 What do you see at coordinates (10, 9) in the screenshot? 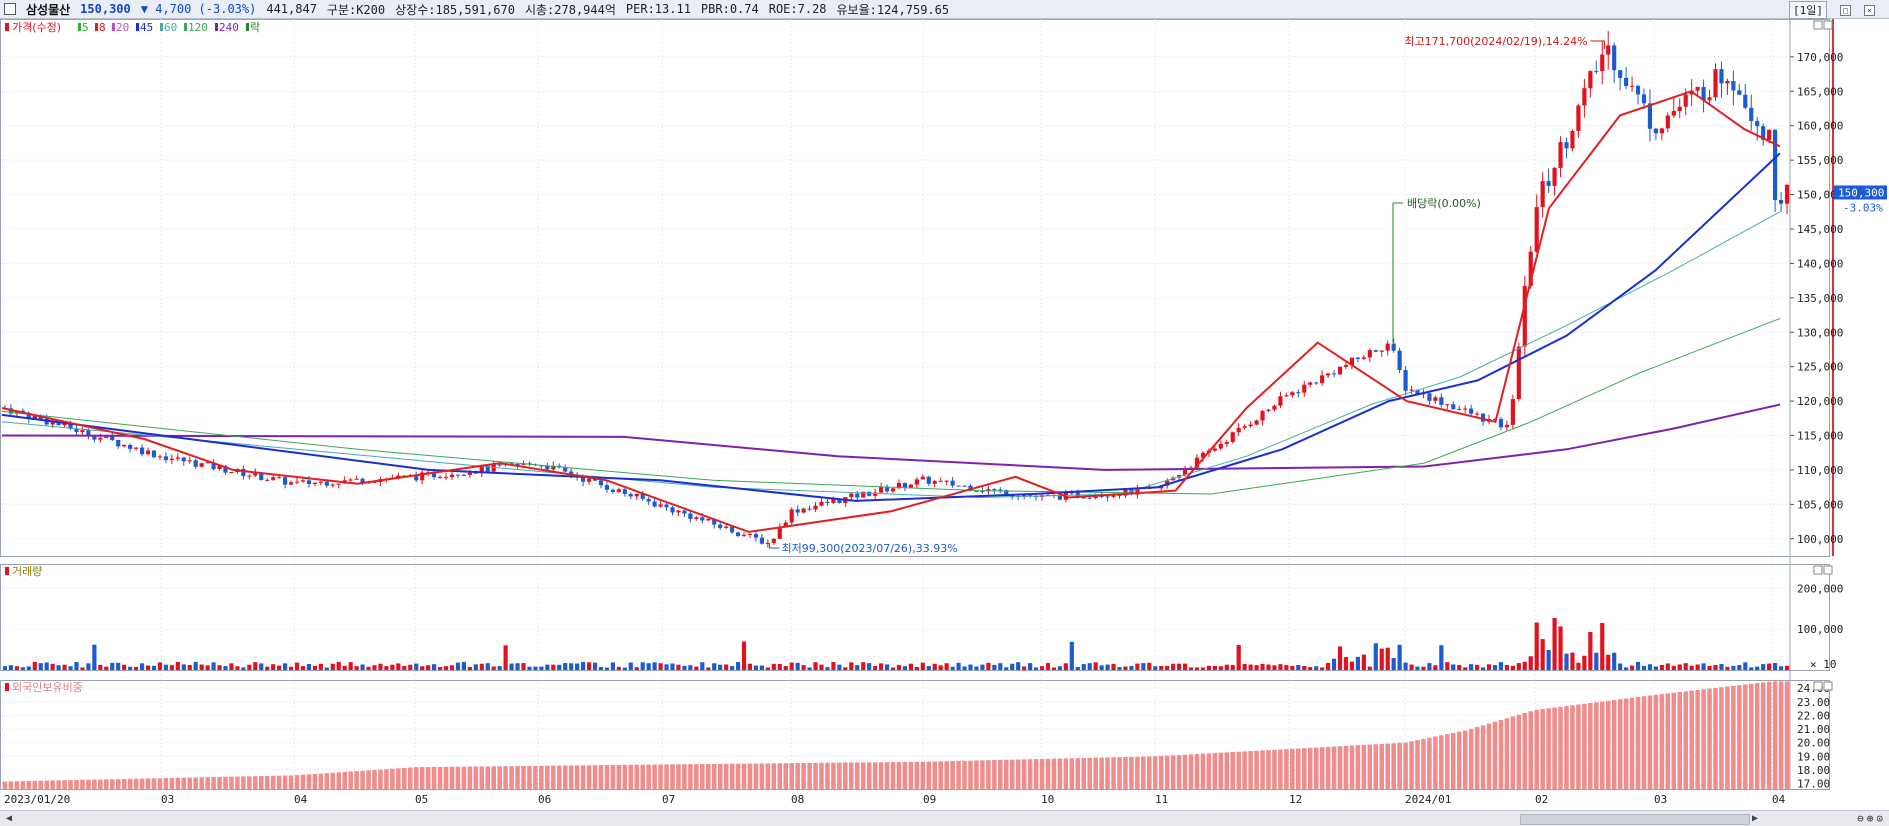
I see `select-checkbox` at bounding box center [10, 9].